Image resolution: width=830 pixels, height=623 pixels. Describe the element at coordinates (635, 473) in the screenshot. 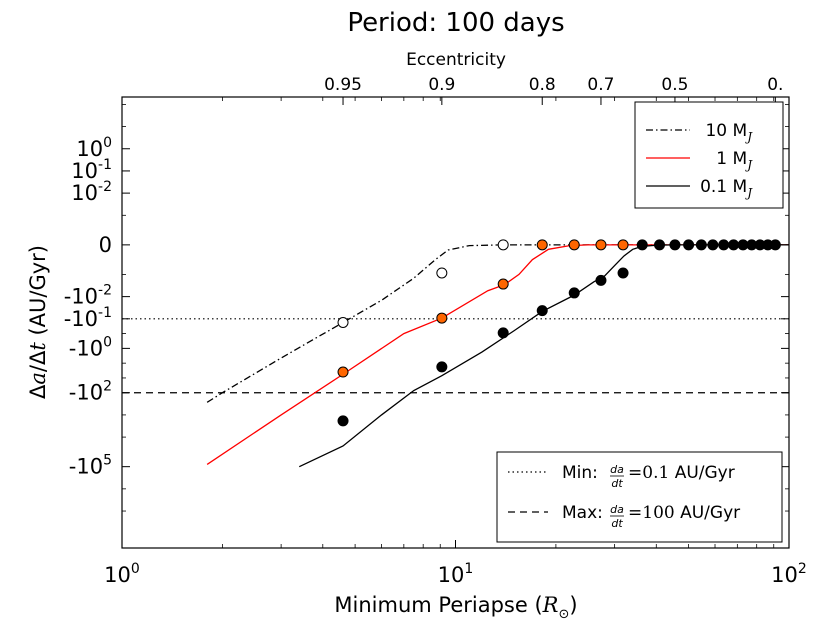

I see `legend-limit-eq: =` at that location.